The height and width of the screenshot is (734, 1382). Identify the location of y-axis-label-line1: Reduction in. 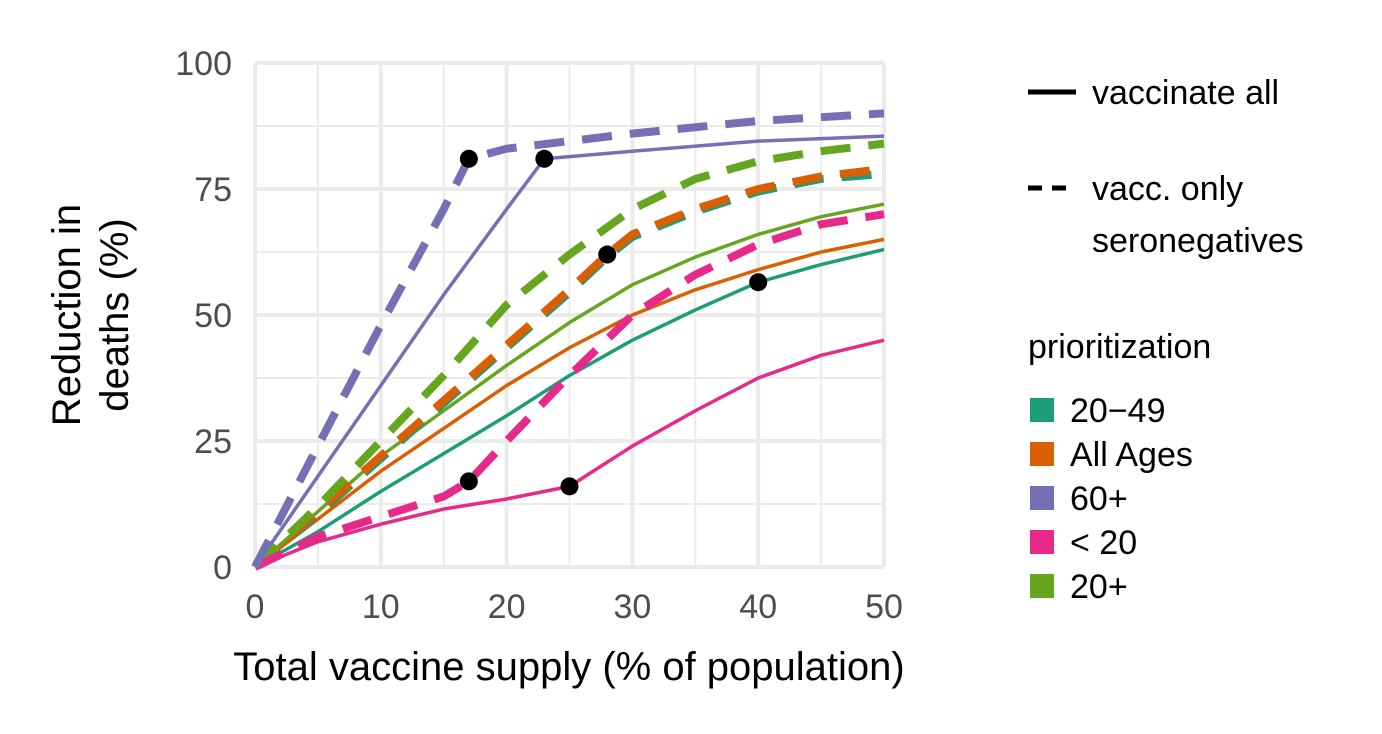
(67, 315).